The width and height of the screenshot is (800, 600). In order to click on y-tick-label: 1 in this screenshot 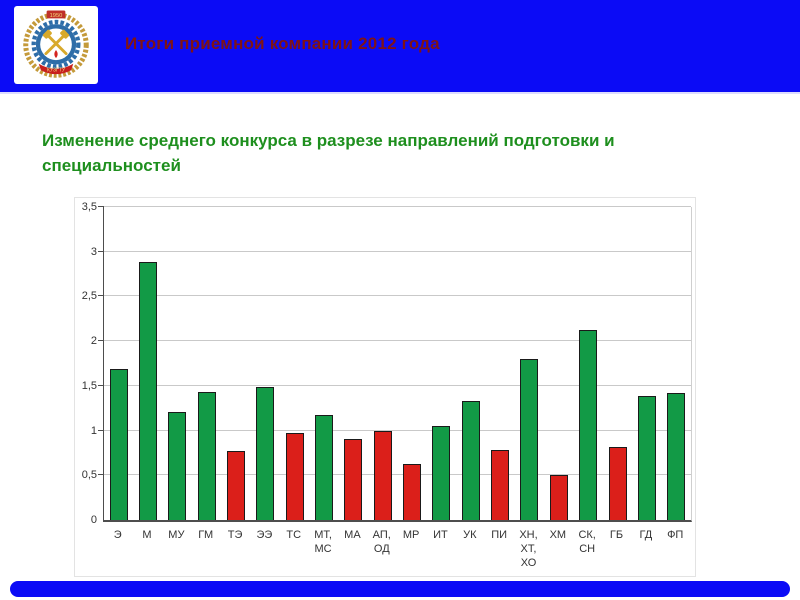, I will do `click(93, 430)`.